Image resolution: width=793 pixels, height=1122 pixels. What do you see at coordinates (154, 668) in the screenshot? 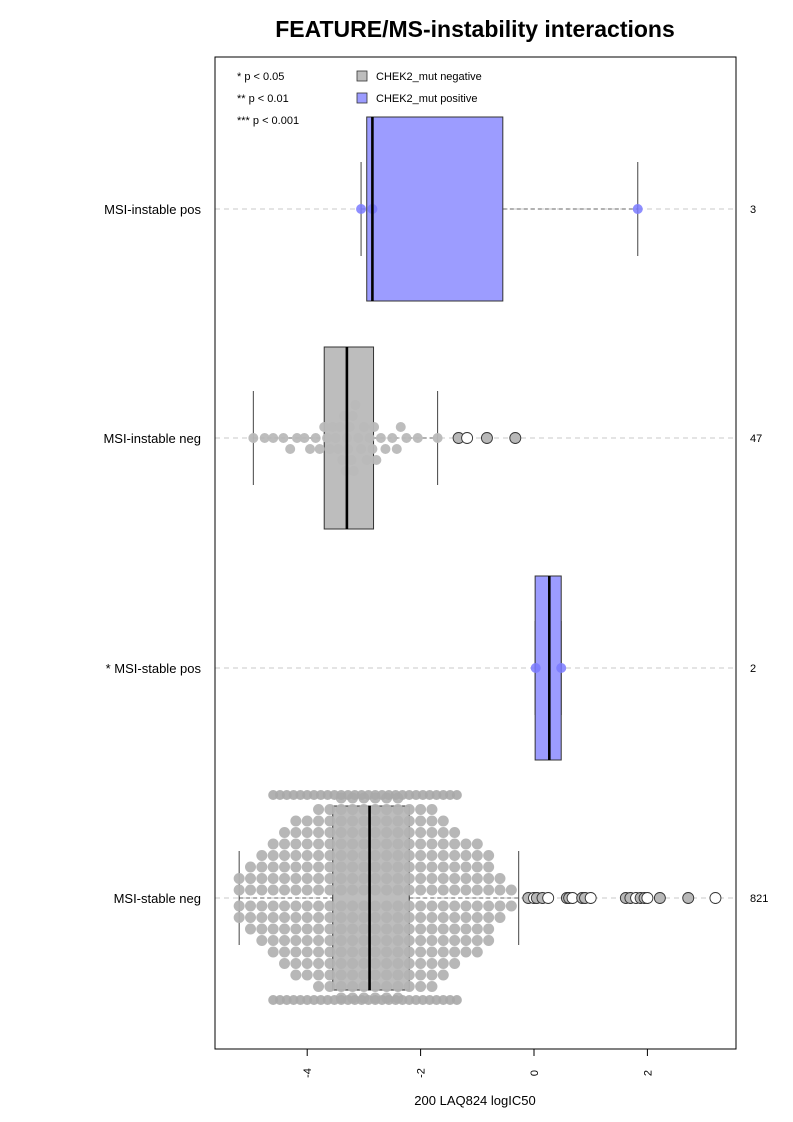
I see `group-label: * MSI-stable pos` at bounding box center [154, 668].